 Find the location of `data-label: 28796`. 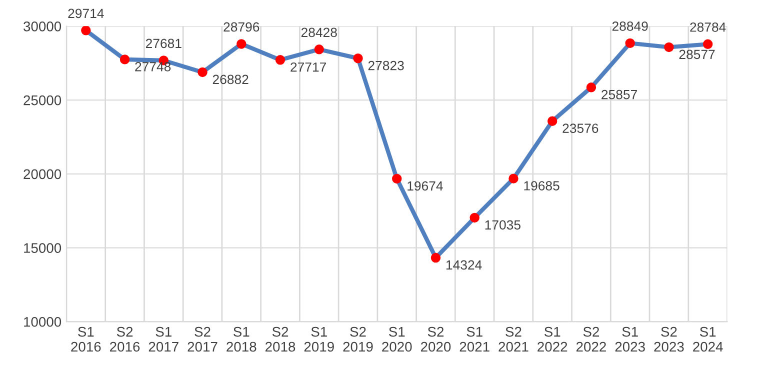

data-label: 28796 is located at coordinates (242, 27).